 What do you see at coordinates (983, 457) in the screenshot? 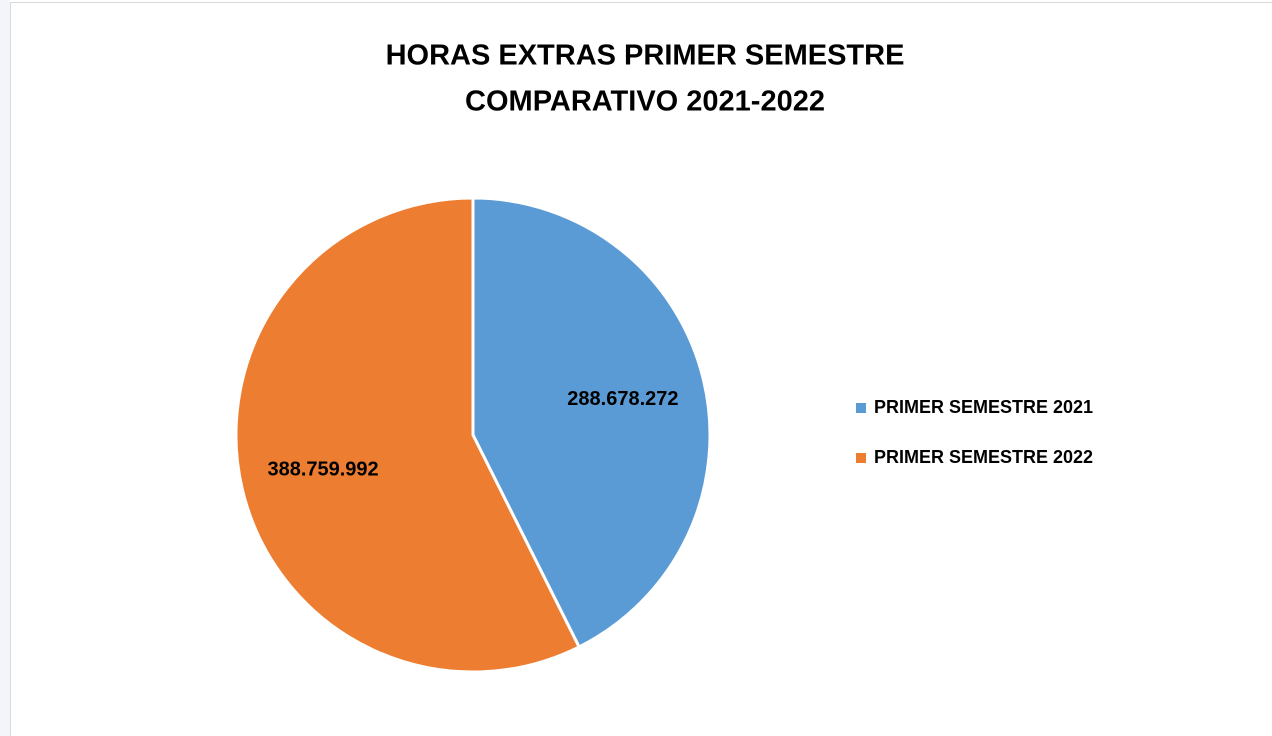
I see `legend-label: PRIMER SEMESTRE 2022` at bounding box center [983, 457].